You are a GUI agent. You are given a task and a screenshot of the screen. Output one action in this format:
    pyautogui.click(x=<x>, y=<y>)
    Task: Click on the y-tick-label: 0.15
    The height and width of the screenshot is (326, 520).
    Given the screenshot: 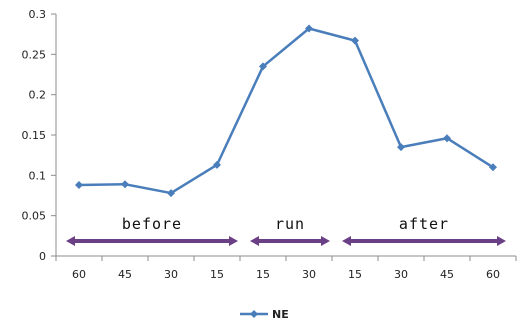 What is the action you would take?
    pyautogui.click(x=34, y=135)
    